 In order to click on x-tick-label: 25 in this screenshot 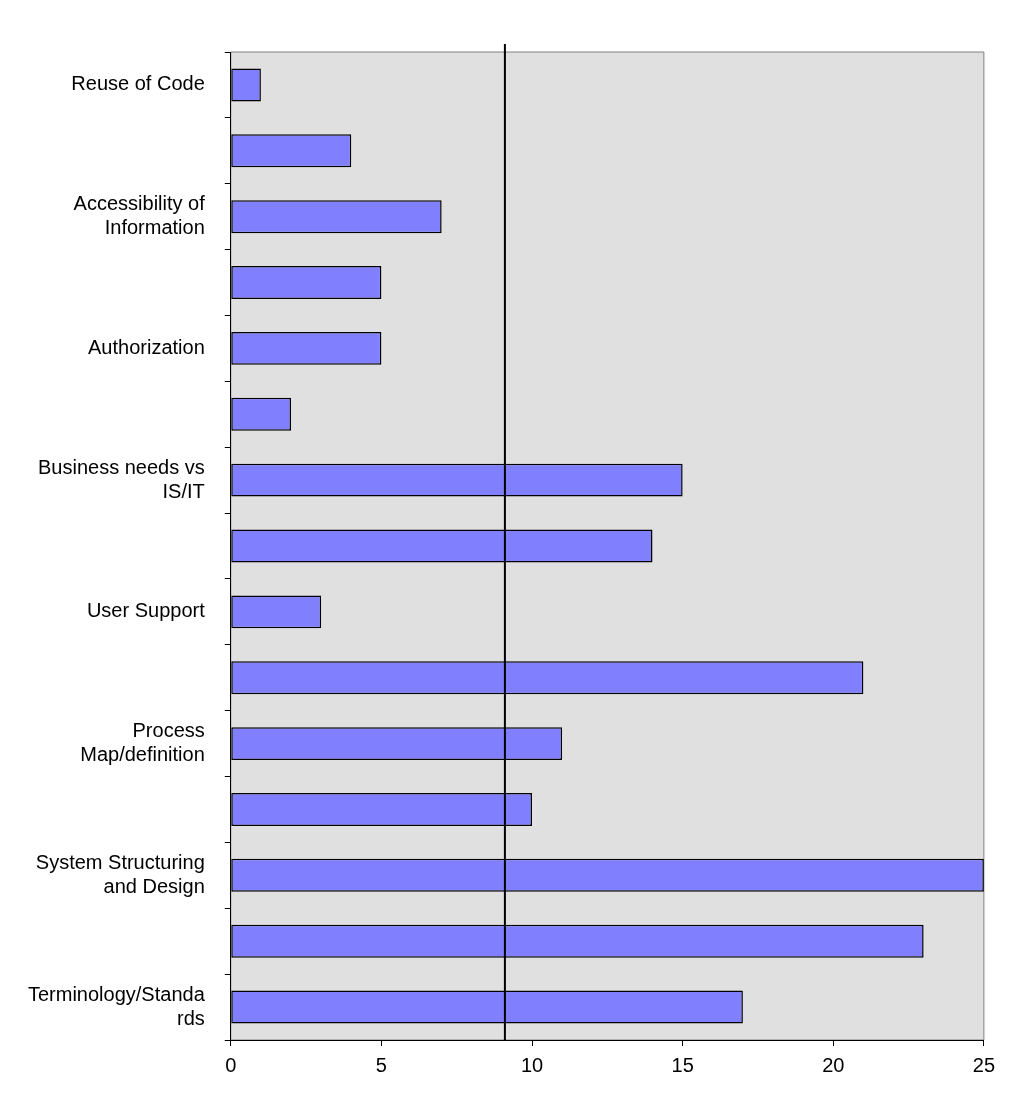, I will do `click(983, 1064)`.